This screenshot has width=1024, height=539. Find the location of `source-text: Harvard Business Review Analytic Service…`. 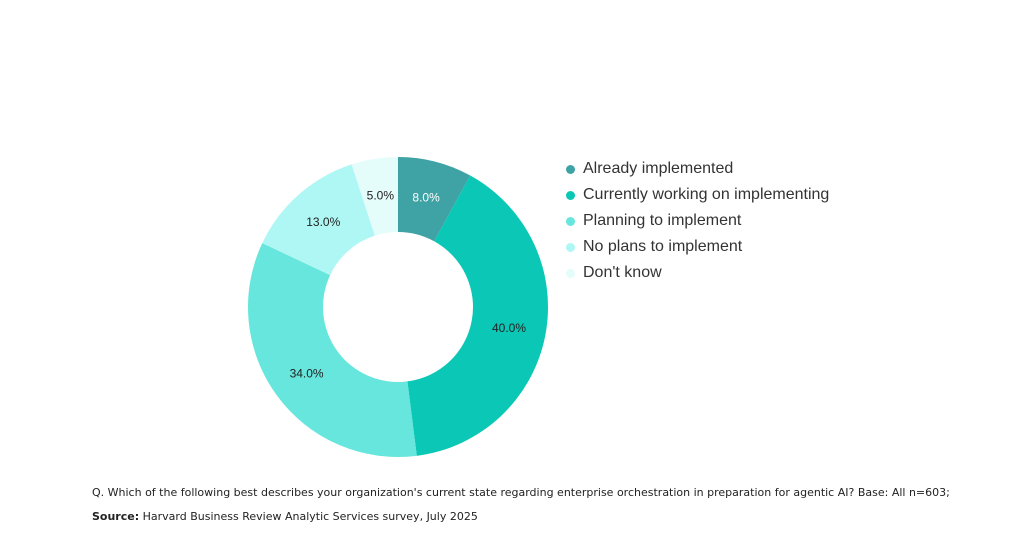

source-text: Harvard Business Review Analytic Service… is located at coordinates (308, 516).